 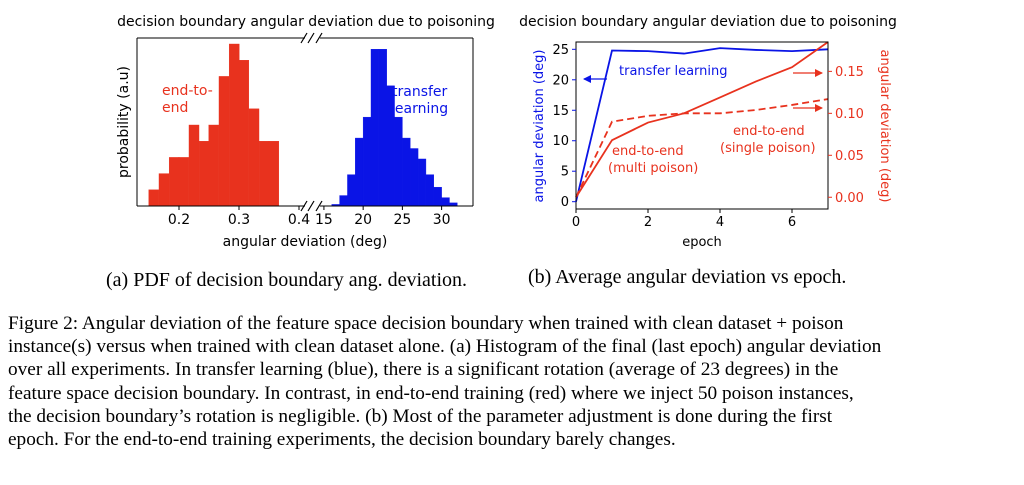 I want to click on x-tick-label: 0.2, so click(x=179, y=220).